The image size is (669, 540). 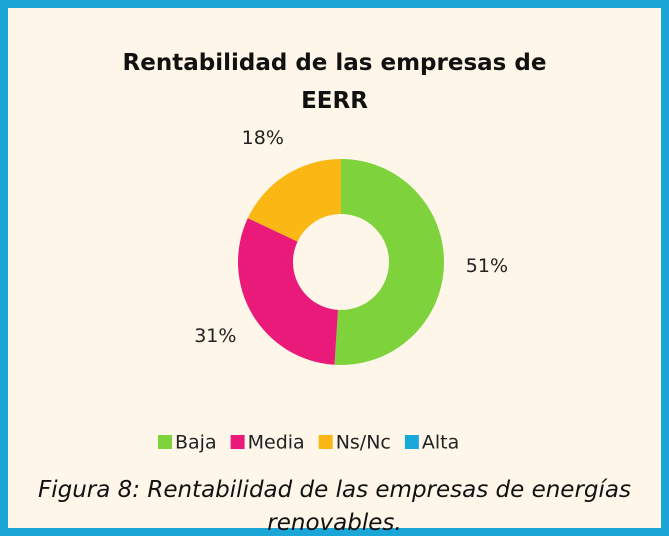 What do you see at coordinates (276, 443) in the screenshot?
I see `legend-label: Media` at bounding box center [276, 443].